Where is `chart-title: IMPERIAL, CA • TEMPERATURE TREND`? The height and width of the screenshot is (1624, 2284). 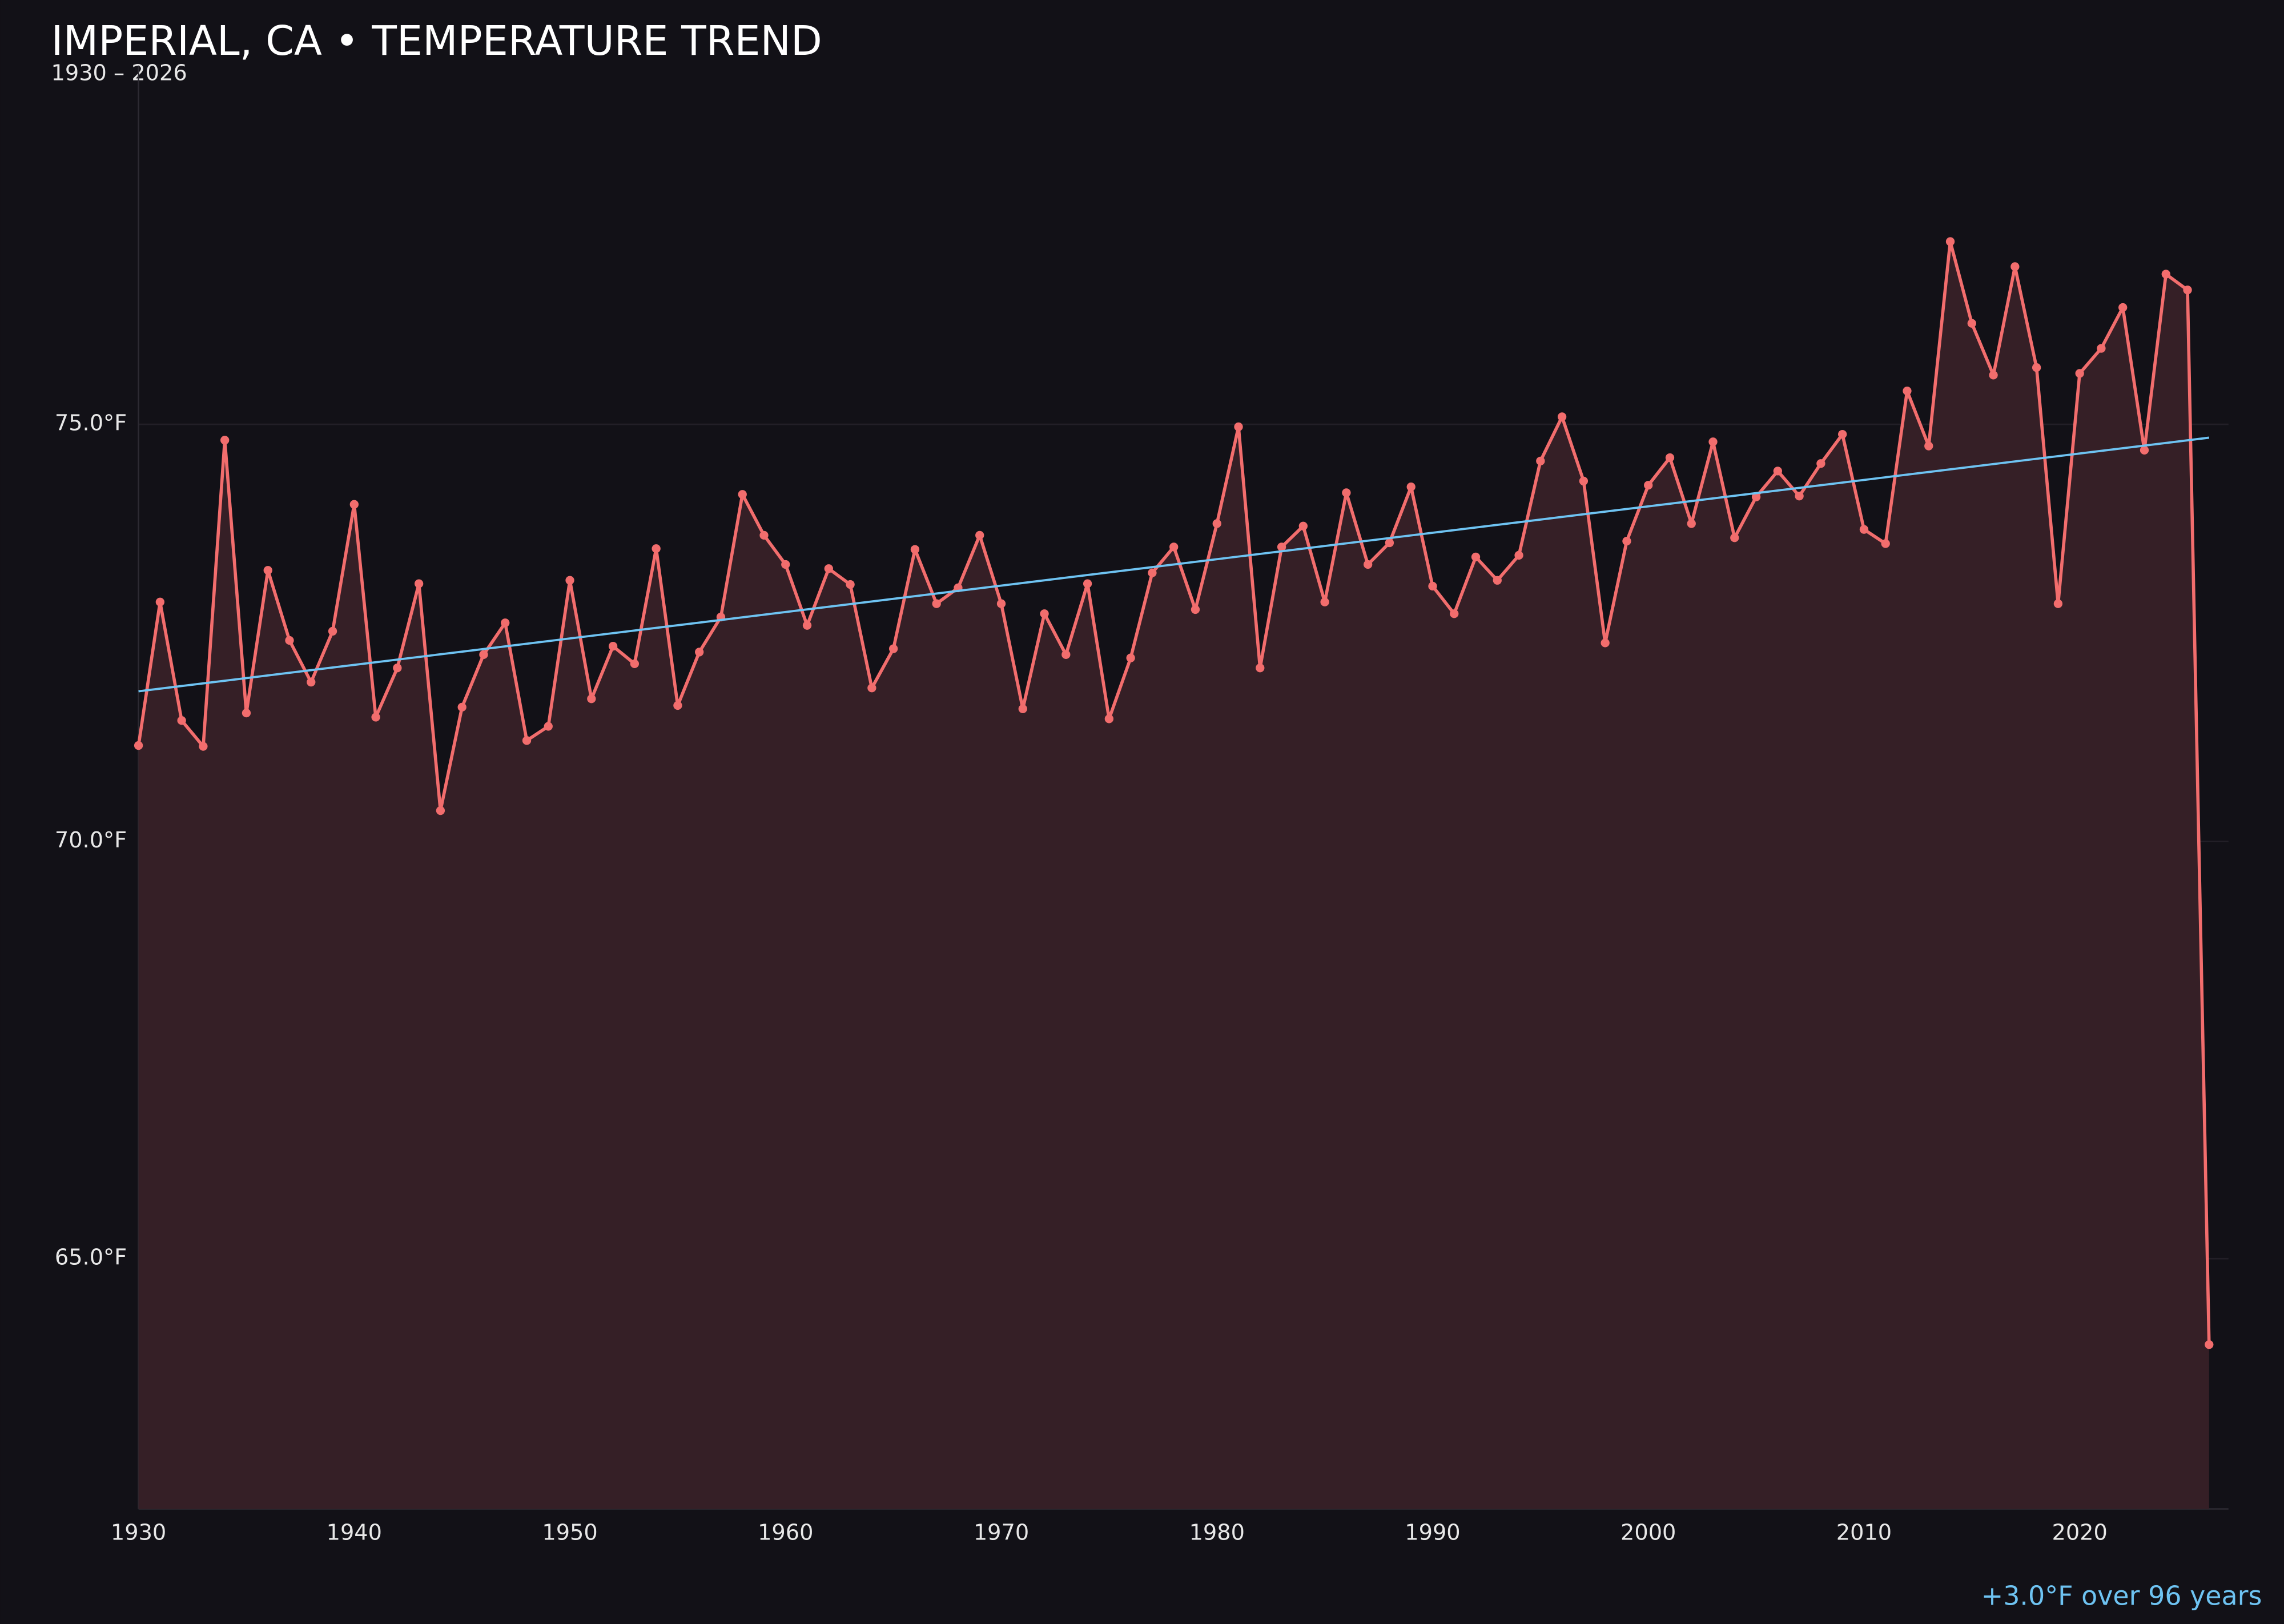
chart-title: IMPERIAL, CA • TEMPERATURE TREND is located at coordinates (436, 41).